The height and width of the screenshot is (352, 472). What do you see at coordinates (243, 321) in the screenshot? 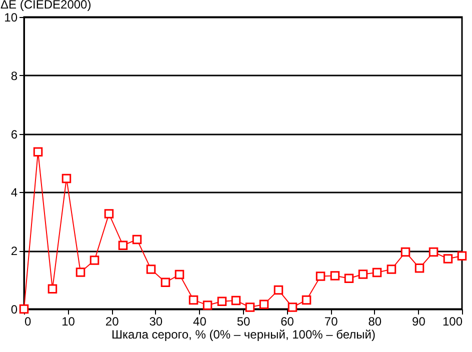
I see `x-tick-label: 50` at bounding box center [243, 321].